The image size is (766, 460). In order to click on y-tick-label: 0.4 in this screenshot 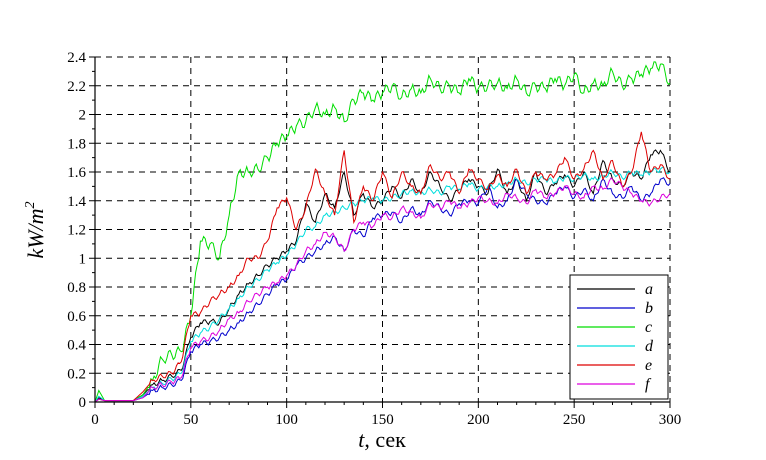, I will do `click(76, 346)`.